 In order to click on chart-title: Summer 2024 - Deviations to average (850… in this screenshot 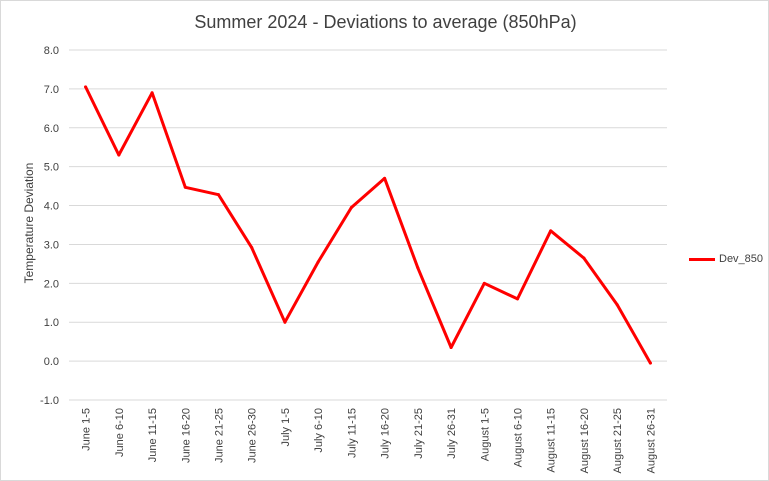, I will do `click(385, 22)`.